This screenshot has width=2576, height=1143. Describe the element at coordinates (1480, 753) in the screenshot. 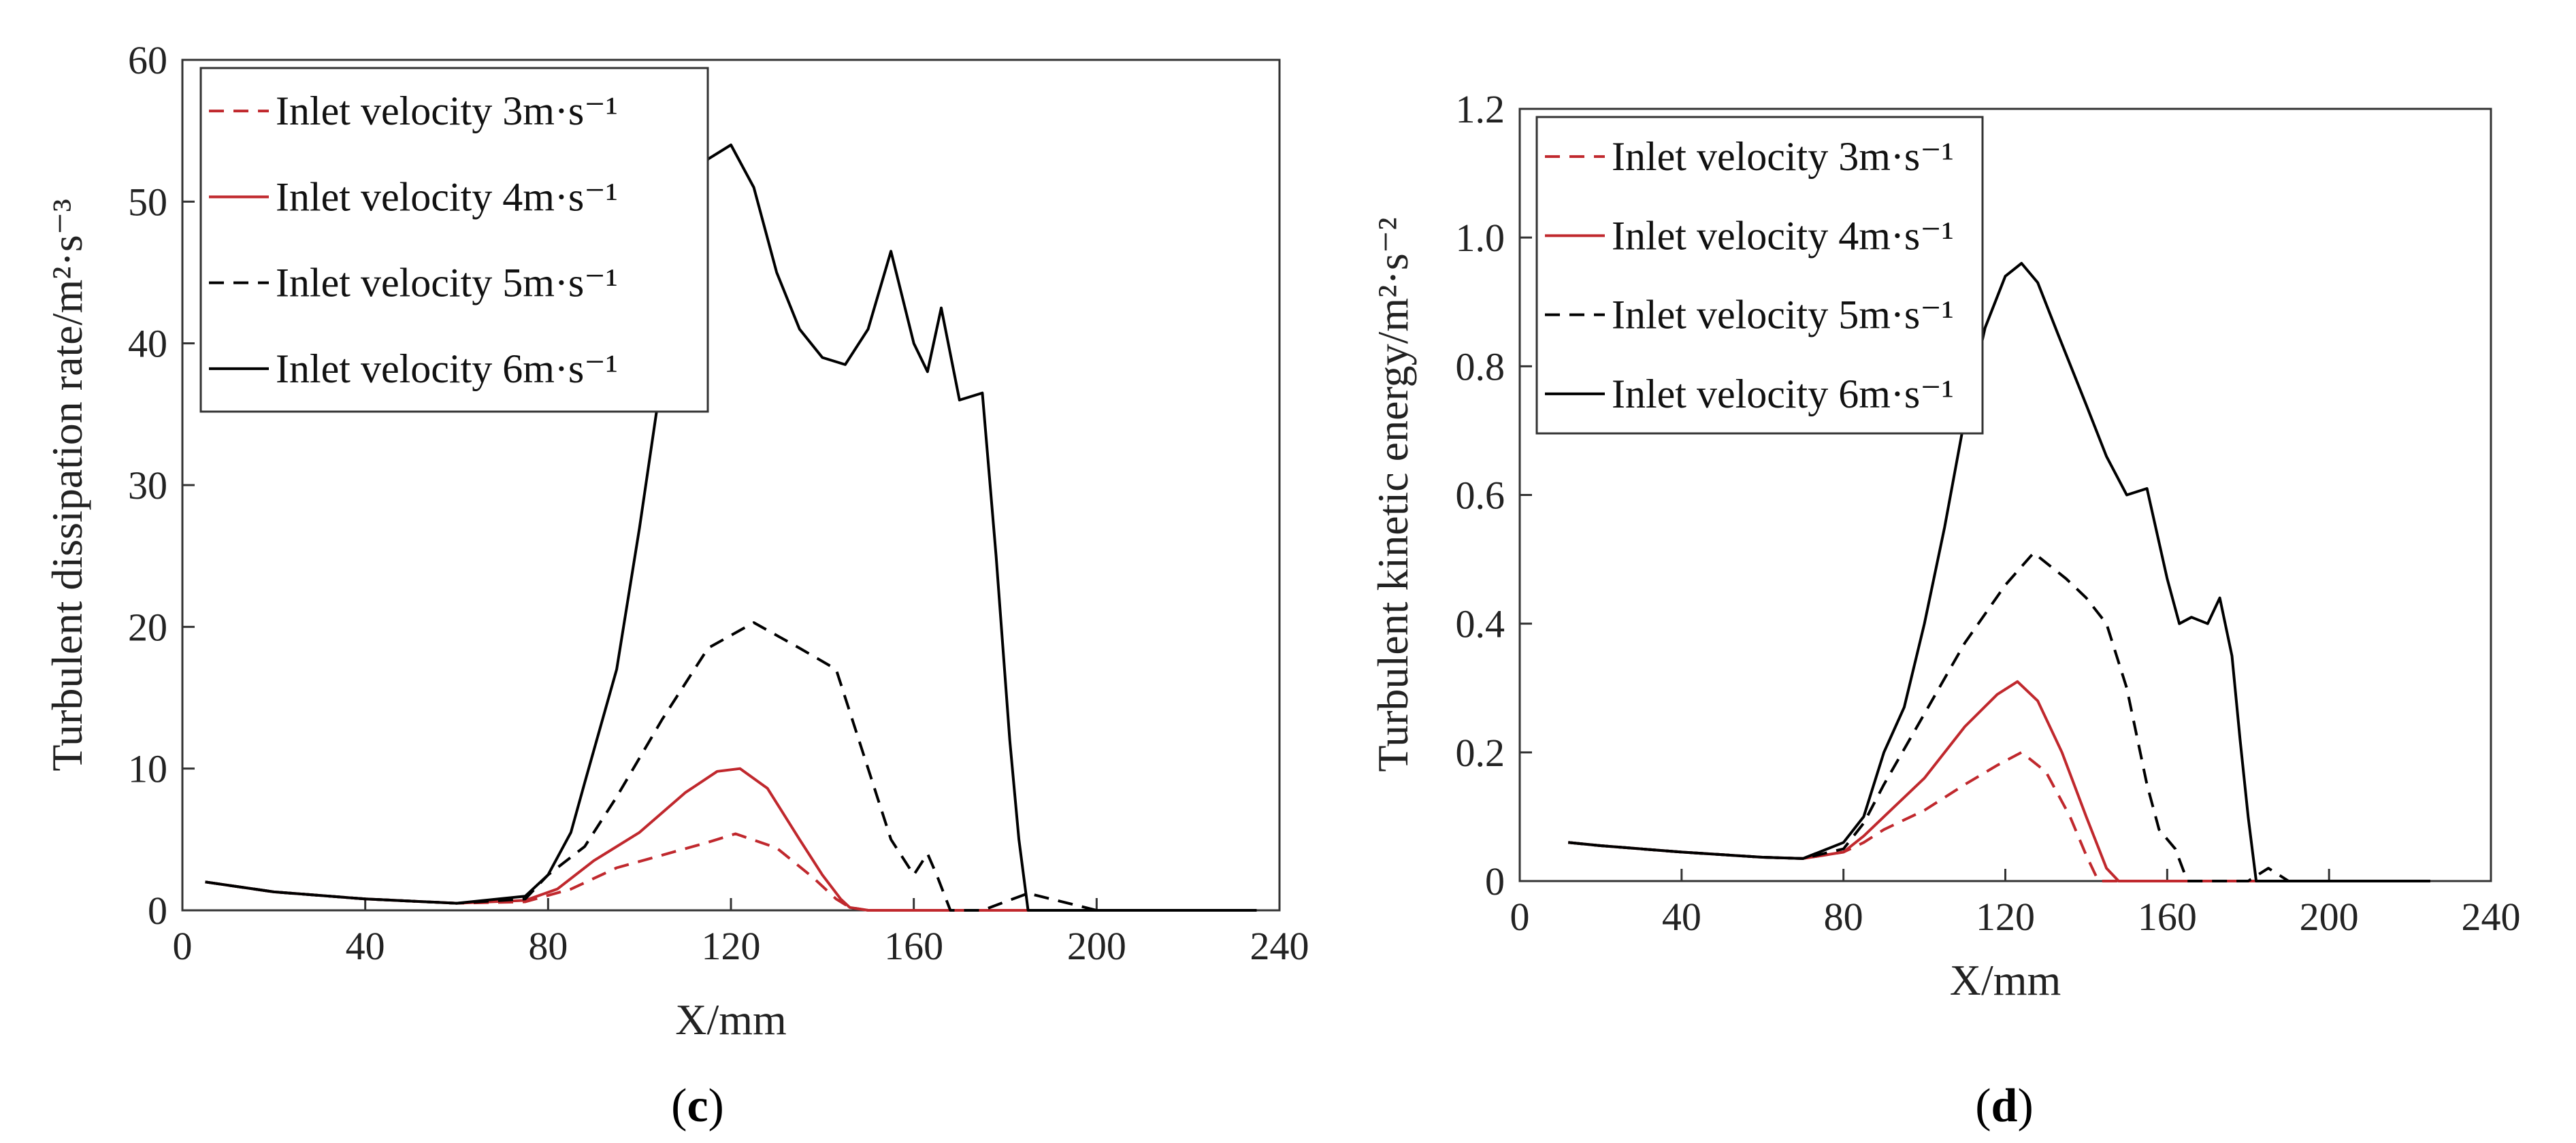

I see `y-tick-label: 0.2` at that location.